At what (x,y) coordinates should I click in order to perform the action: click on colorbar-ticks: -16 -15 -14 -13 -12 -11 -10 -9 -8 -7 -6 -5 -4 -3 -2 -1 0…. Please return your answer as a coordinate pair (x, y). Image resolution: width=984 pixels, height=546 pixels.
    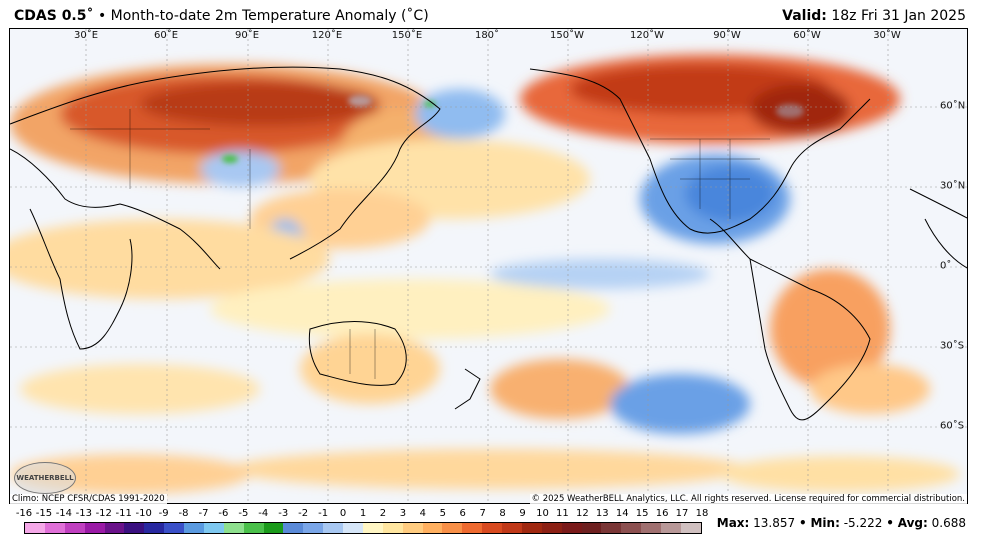
    Looking at the image, I should click on (362, 514).